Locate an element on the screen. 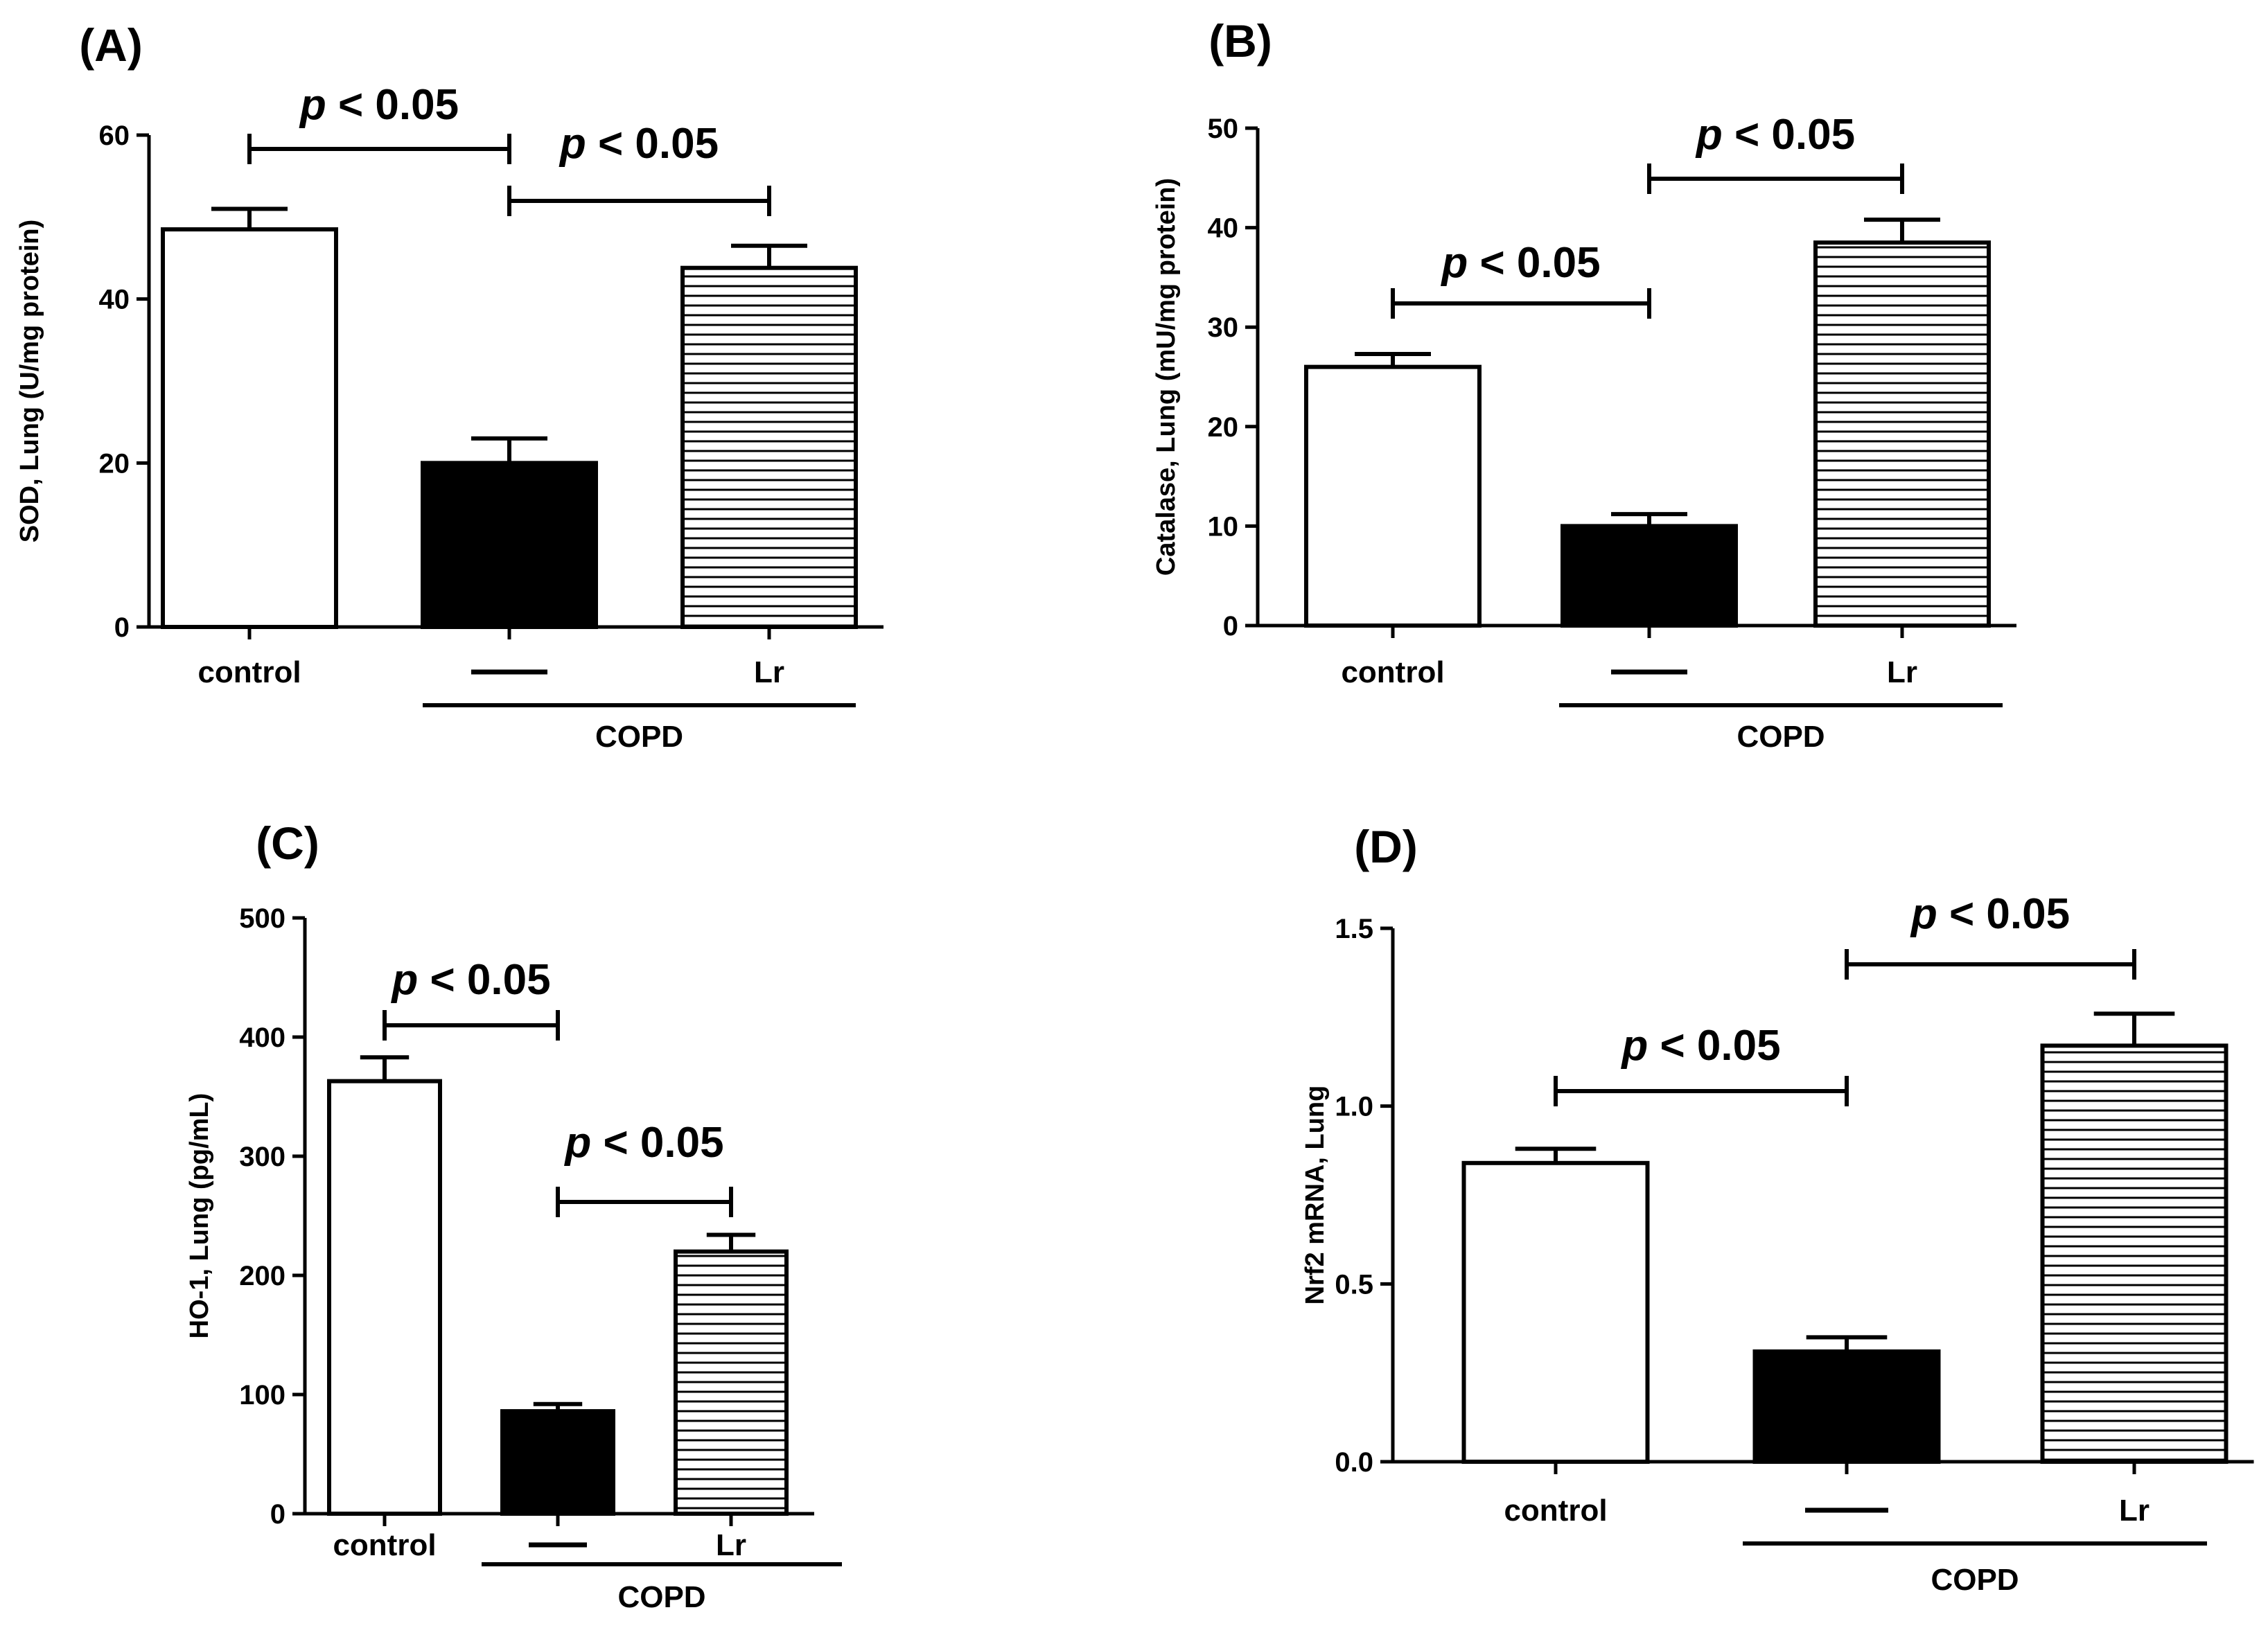 This screenshot has width=2268, height=1628. y-tick-label: 500 is located at coordinates (262, 918).